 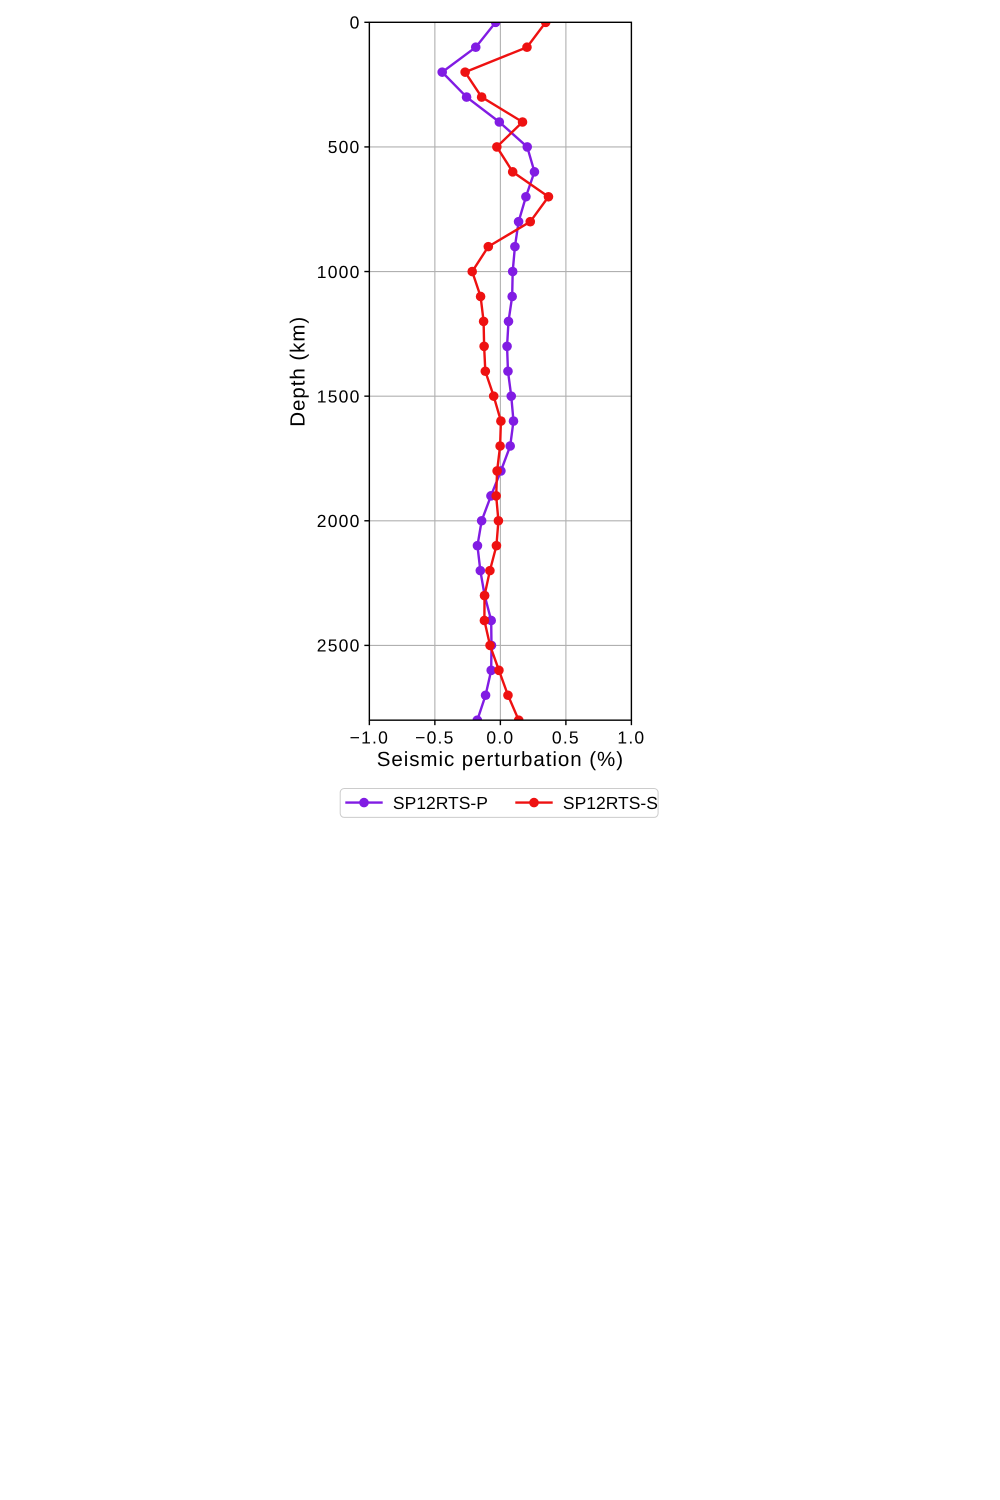 What do you see at coordinates (500, 759) in the screenshot?
I see `svg-text: Seismic perturbation (%)` at bounding box center [500, 759].